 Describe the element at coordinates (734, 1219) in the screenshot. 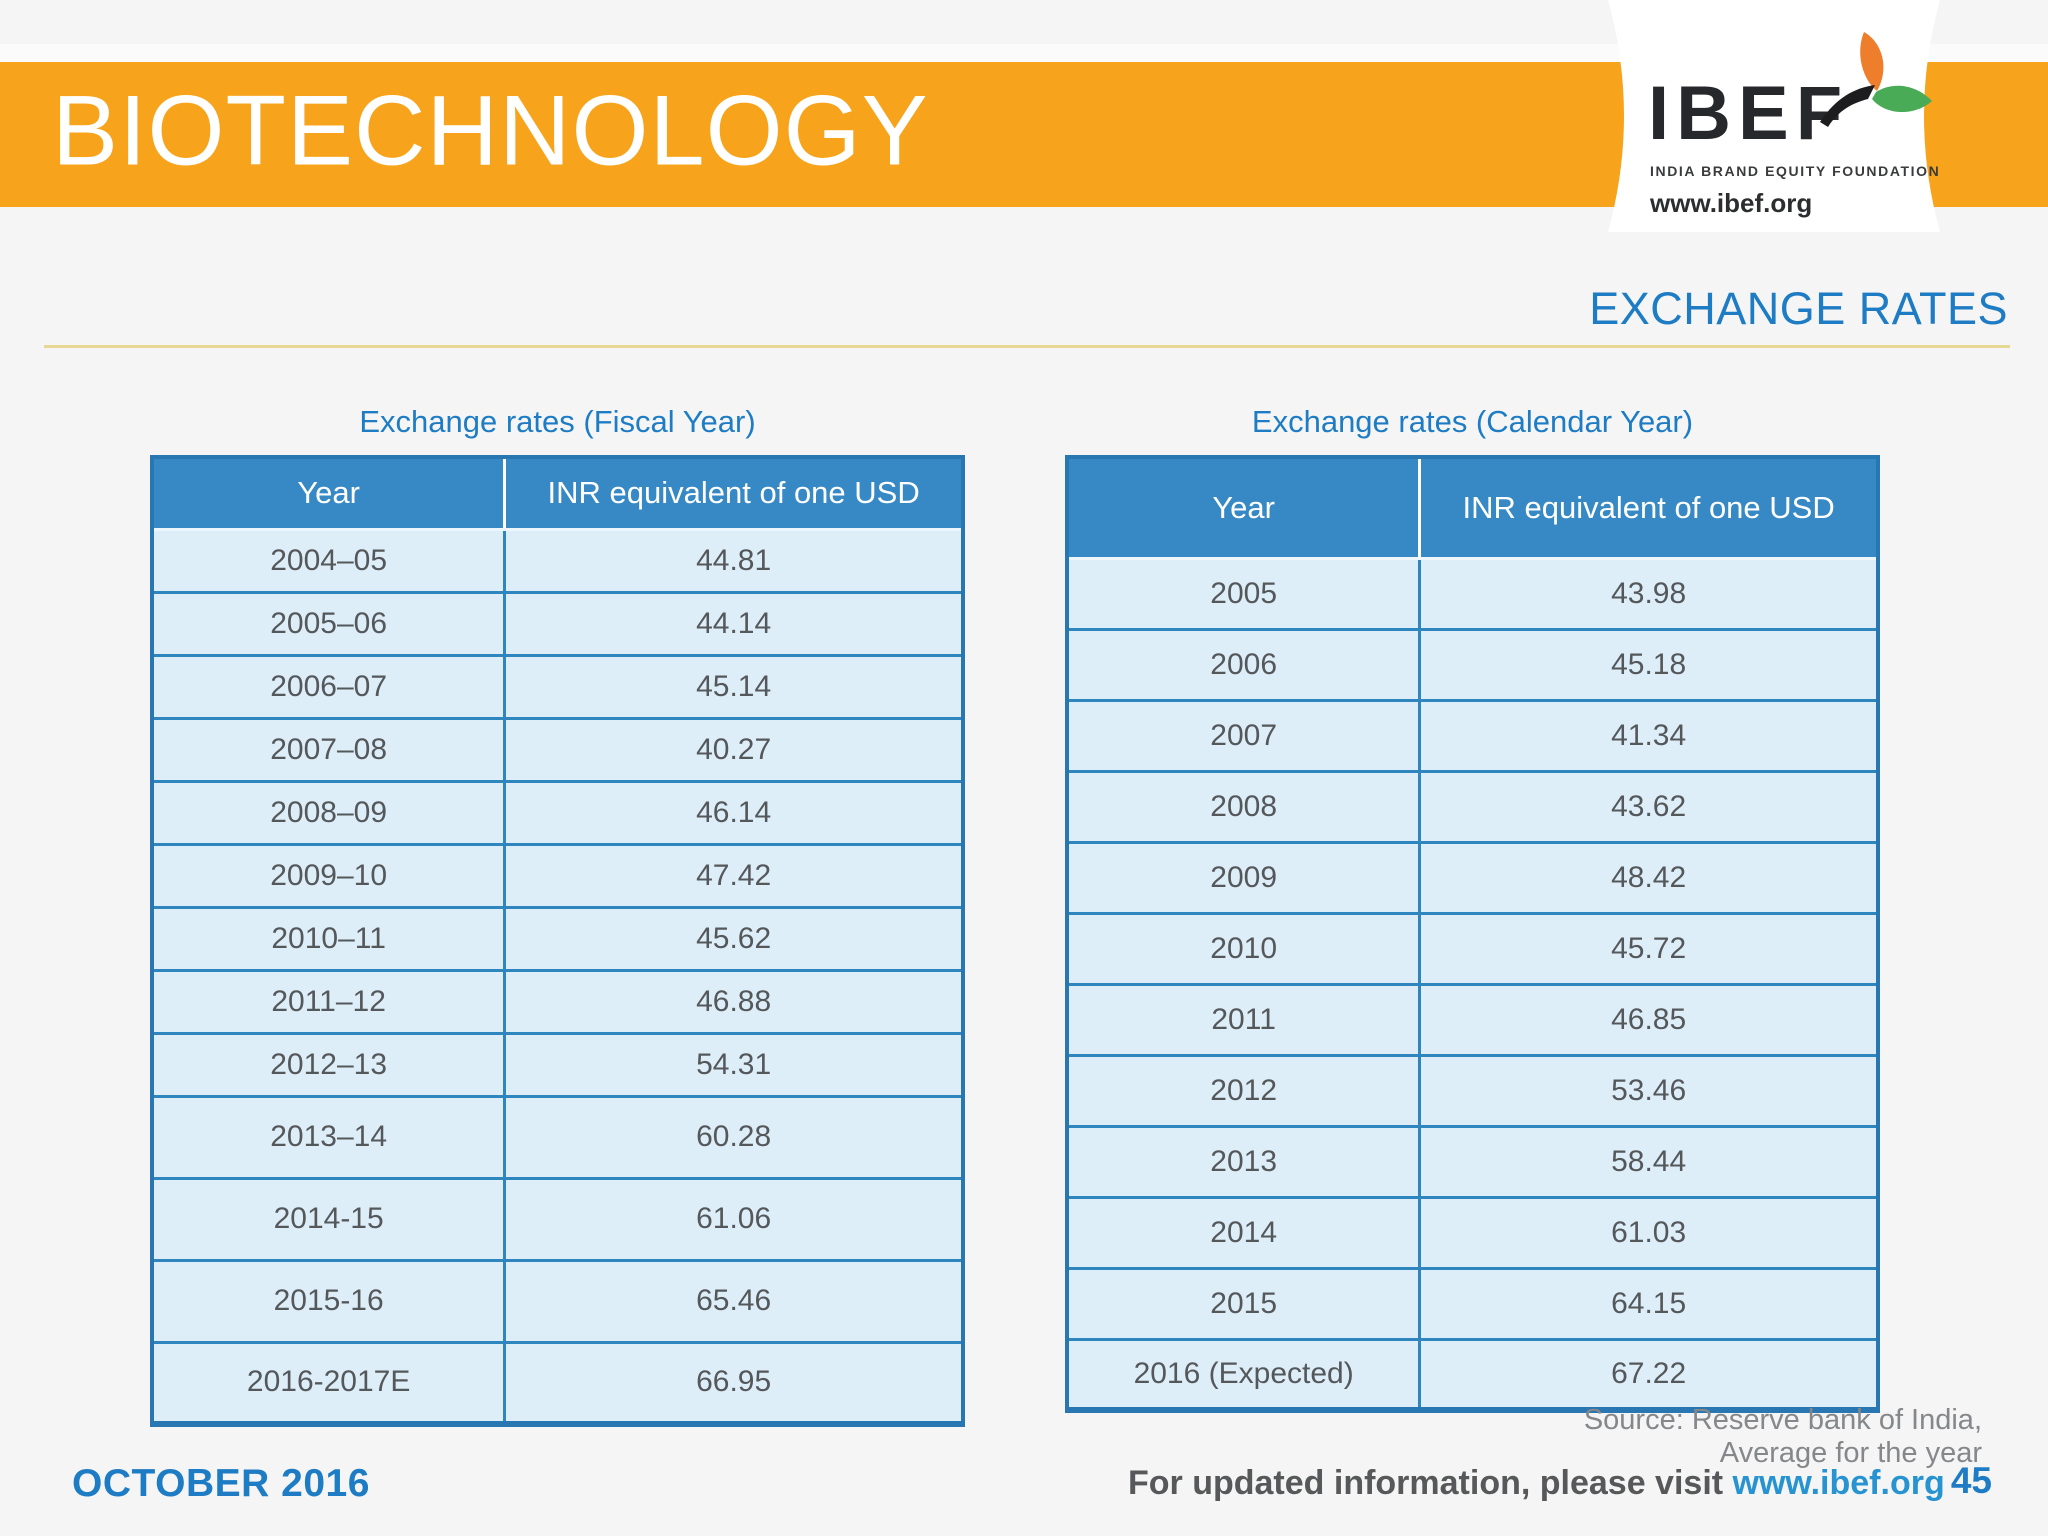

I see `table-cell: 61.06` at that location.